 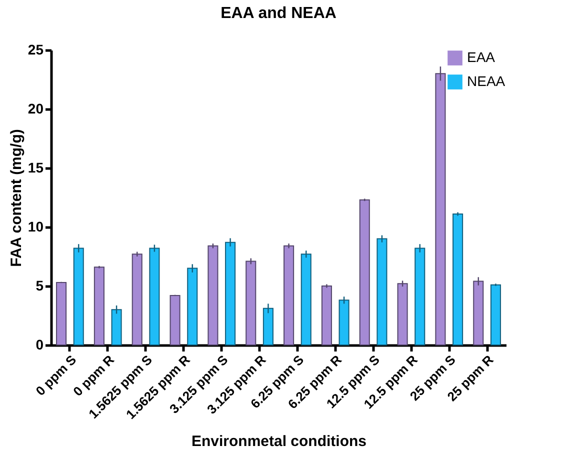 I want to click on x-axis-title: Environmetal conditions, so click(x=279, y=441).